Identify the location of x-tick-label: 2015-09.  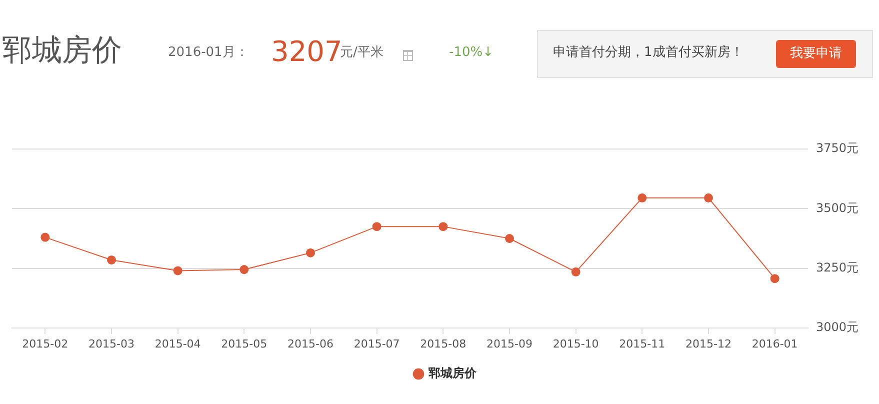
(509, 343).